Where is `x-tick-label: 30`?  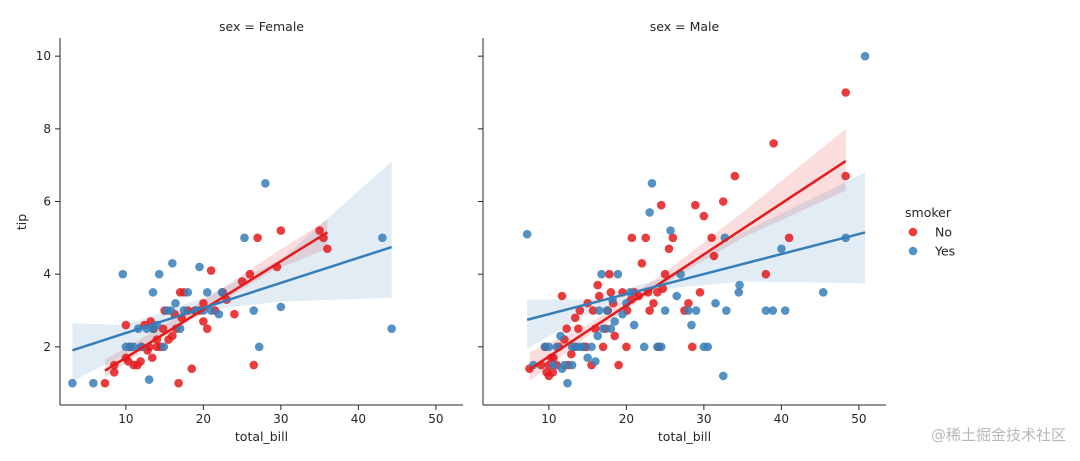
x-tick-label: 30 is located at coordinates (703, 419).